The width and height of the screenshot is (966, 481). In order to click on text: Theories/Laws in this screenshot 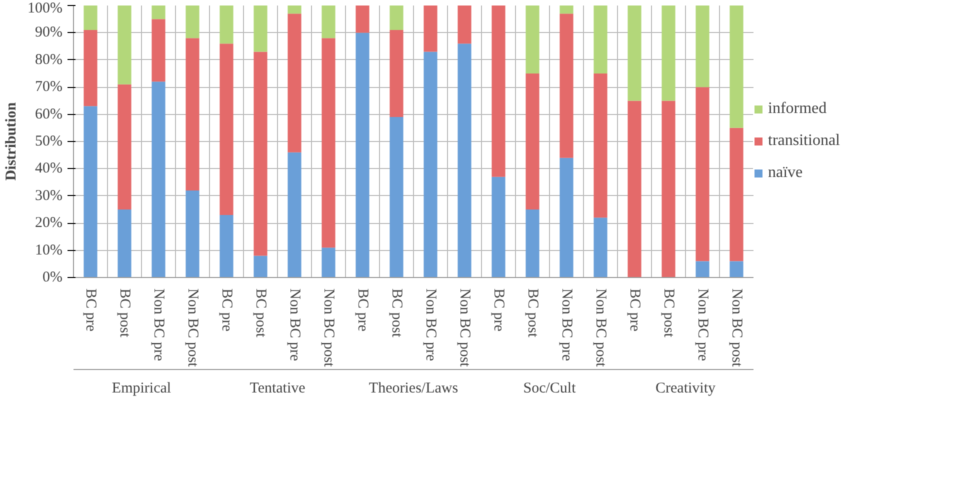, I will do `click(413, 388)`.